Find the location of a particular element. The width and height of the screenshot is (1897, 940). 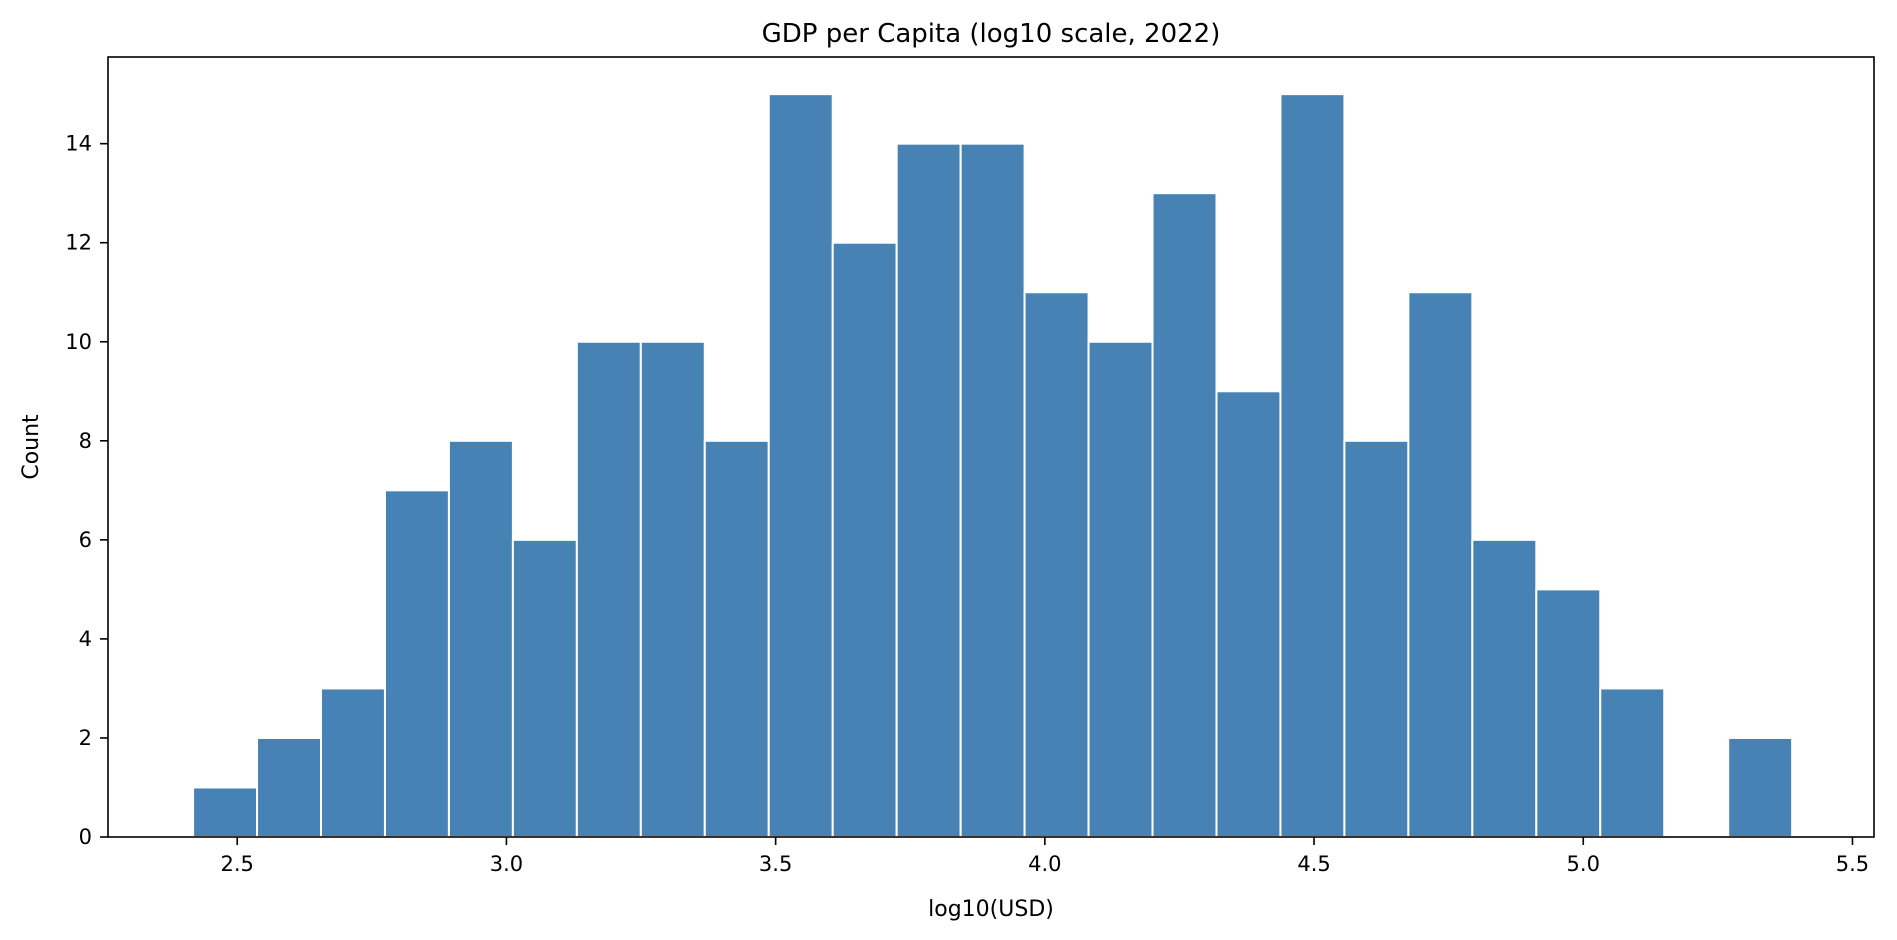

y-tick-label: 6 is located at coordinates (85, 540).